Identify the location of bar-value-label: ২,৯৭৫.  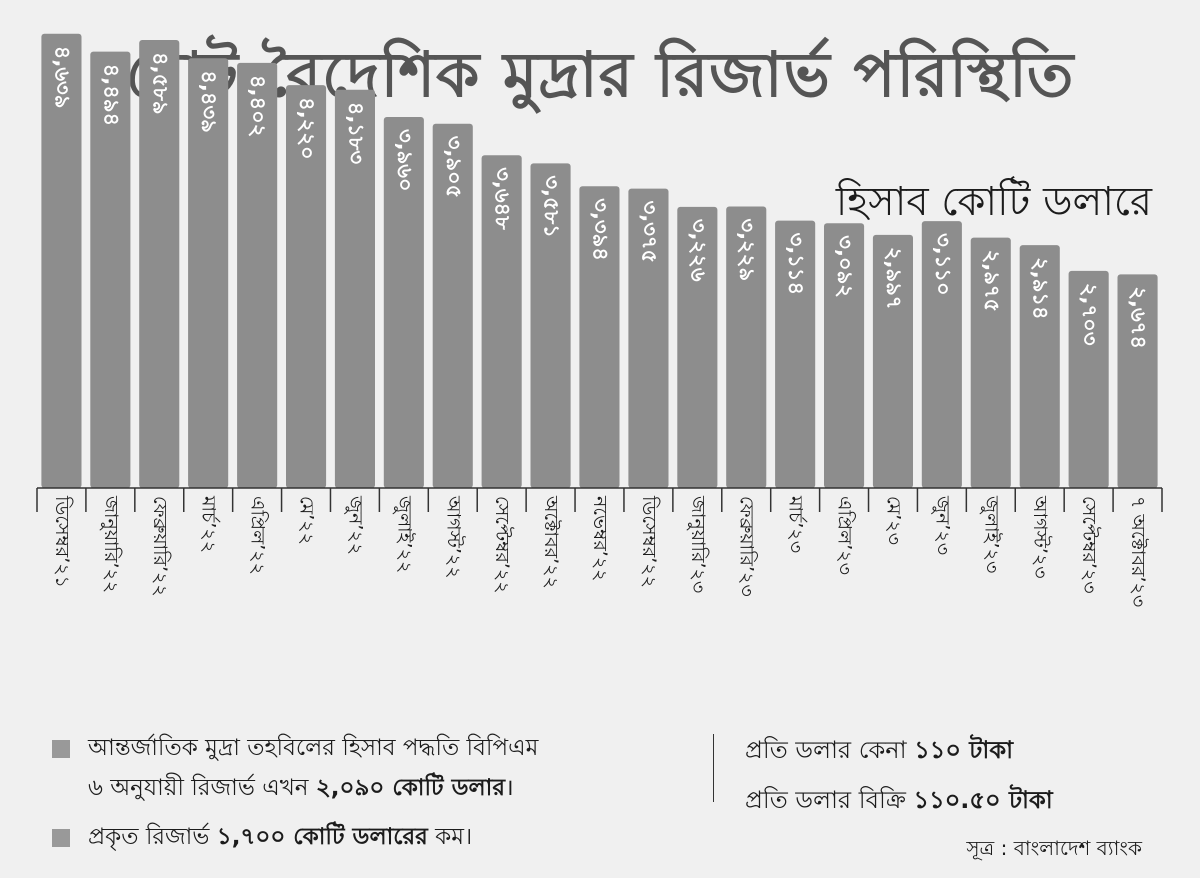
(992, 281).